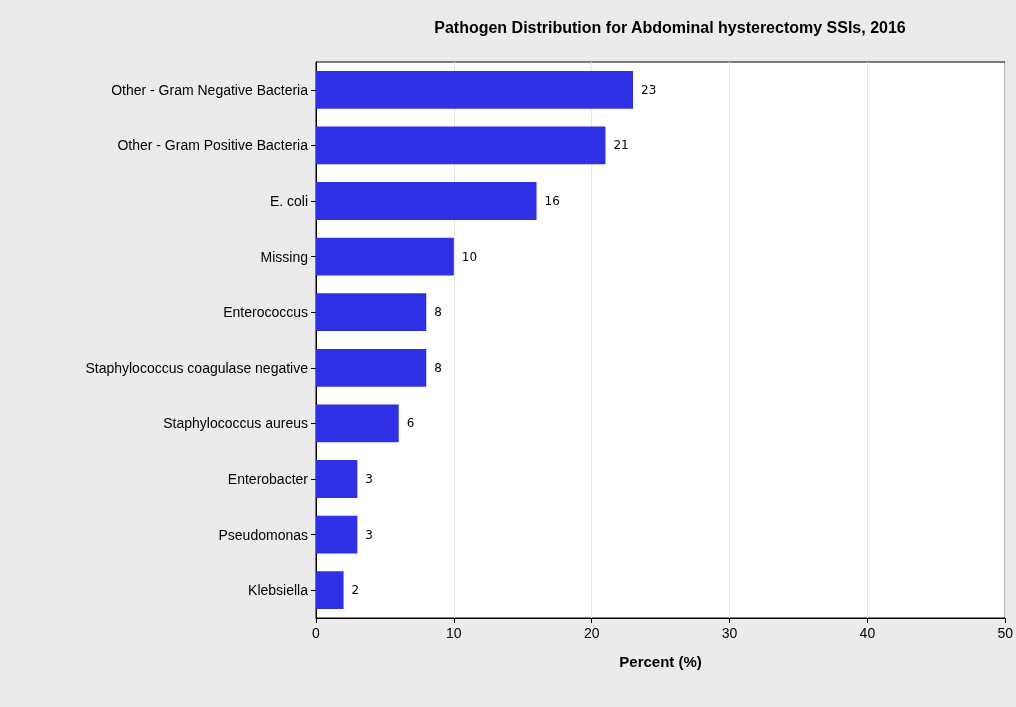 This screenshot has width=1016, height=707. Describe the element at coordinates (867, 633) in the screenshot. I see `x-tick-label: 40` at that location.